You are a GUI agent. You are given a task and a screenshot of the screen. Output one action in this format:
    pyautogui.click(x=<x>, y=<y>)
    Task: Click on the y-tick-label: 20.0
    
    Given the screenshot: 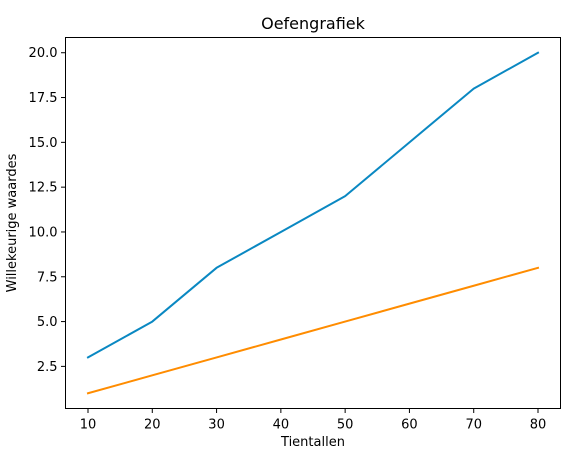 What is the action you would take?
    pyautogui.click(x=43, y=53)
    